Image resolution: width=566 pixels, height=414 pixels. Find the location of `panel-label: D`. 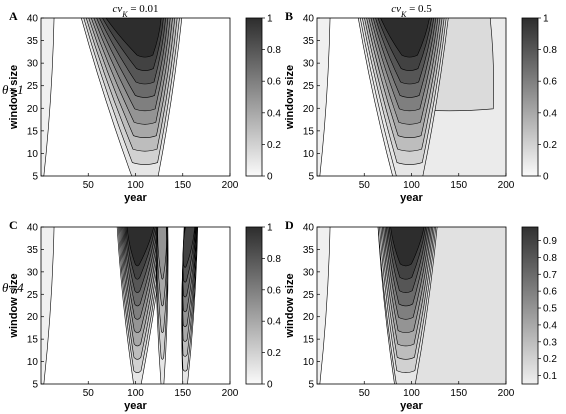

panel-label: D is located at coordinates (289, 225).